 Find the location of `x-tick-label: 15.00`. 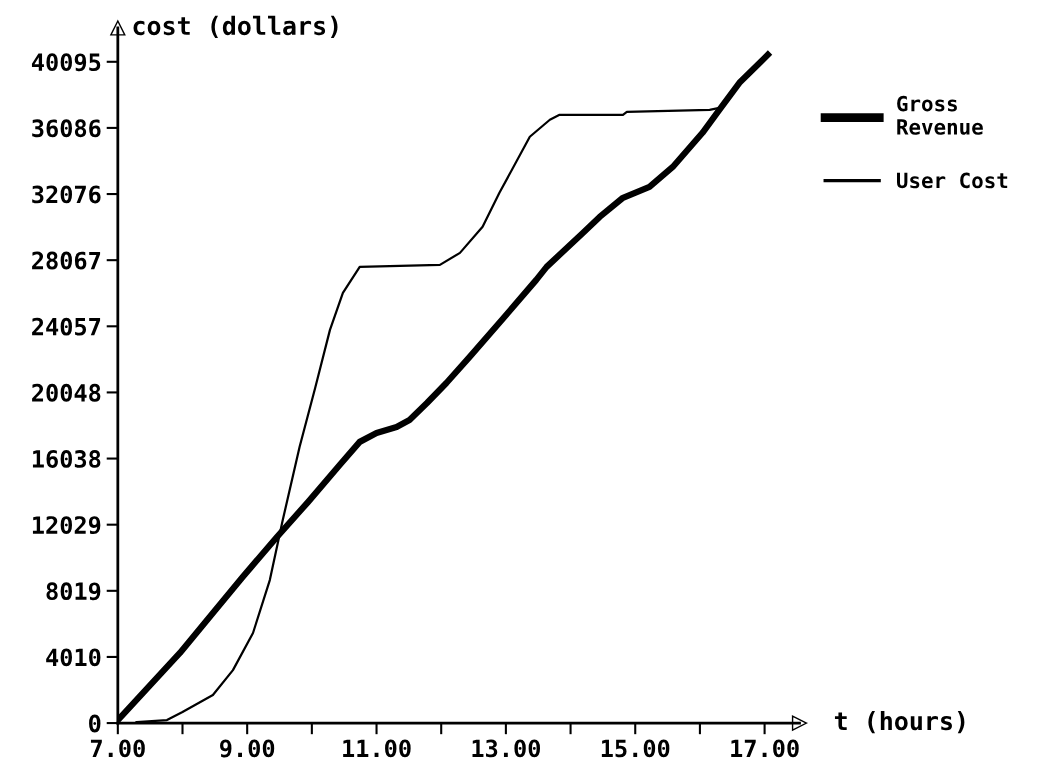

x-tick-label: 15.00 is located at coordinates (635, 748).